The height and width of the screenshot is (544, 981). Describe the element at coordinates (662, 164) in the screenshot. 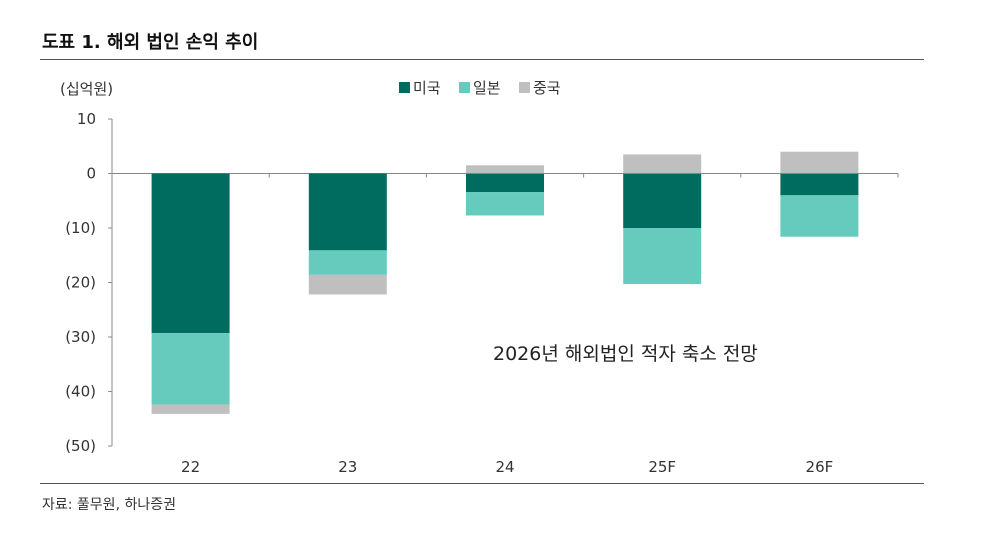

I see `bar-25F-중국` at that location.